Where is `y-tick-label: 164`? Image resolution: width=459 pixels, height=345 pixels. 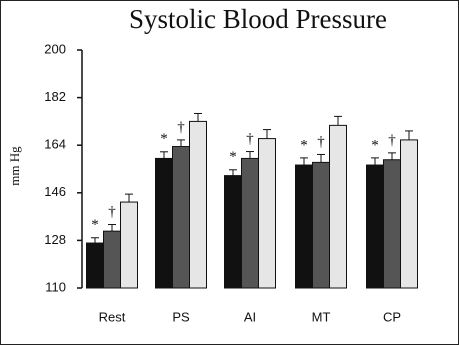
y-tick-label: 164 is located at coordinates (55, 144).